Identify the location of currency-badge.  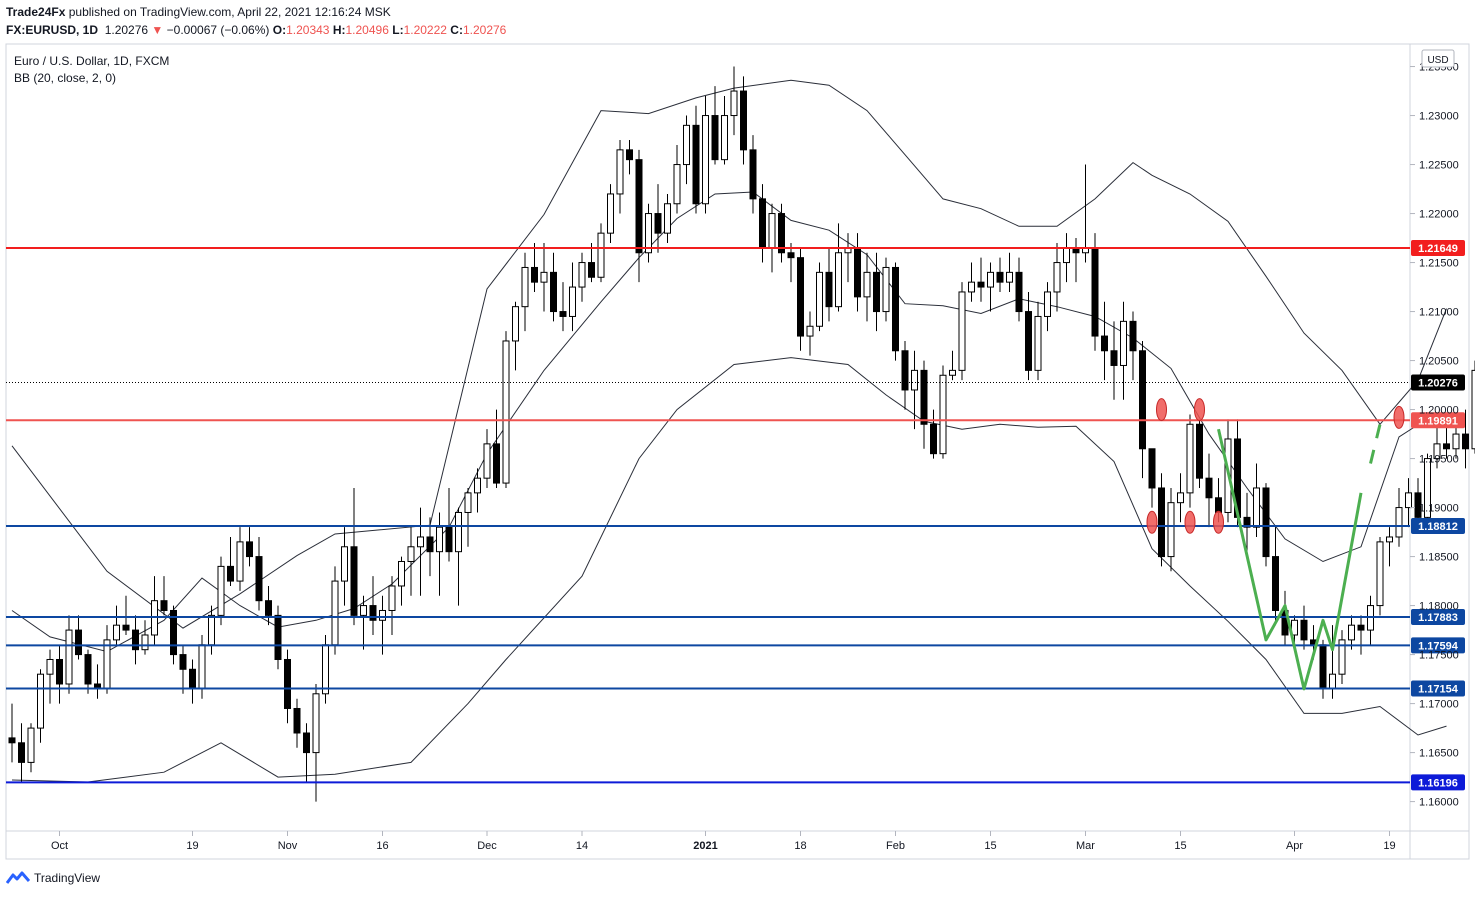
(1438, 58).